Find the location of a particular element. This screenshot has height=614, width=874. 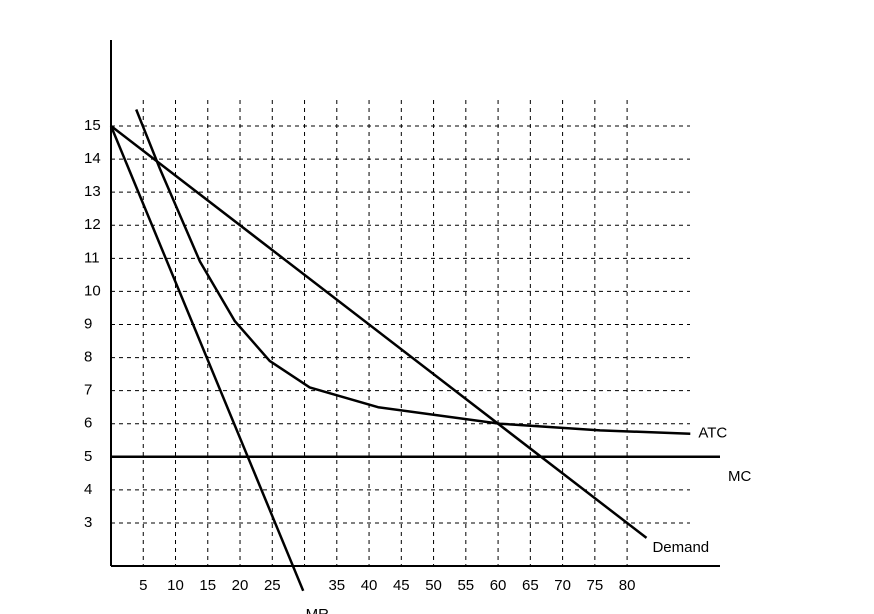

y-tick-label: 7 is located at coordinates (88, 390).